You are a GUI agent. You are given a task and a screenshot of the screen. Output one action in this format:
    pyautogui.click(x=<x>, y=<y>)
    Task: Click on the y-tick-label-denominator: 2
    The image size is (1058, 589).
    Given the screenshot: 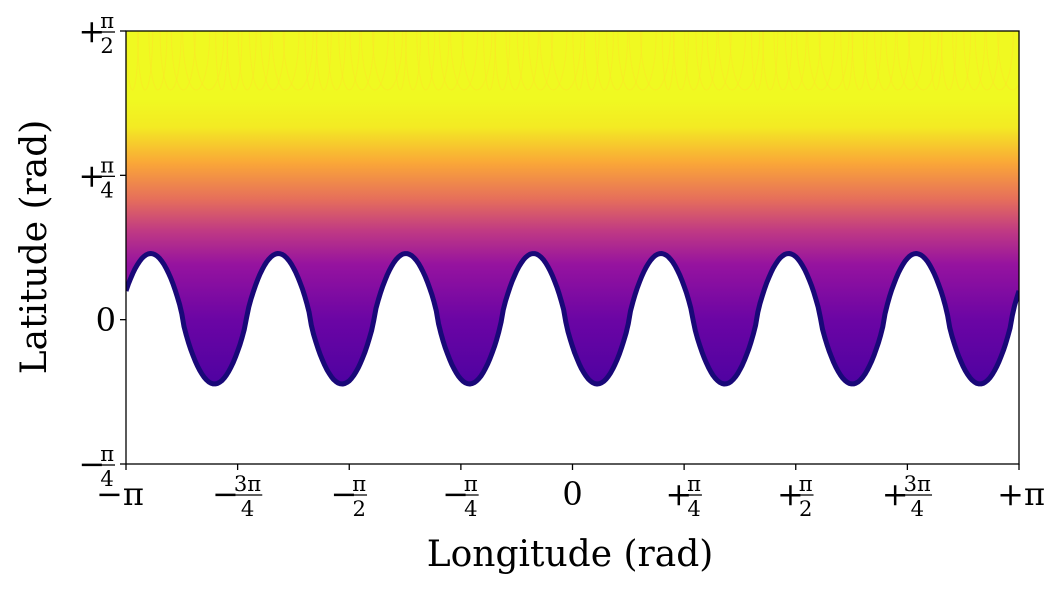 What is the action you would take?
    pyautogui.click(x=106, y=45)
    